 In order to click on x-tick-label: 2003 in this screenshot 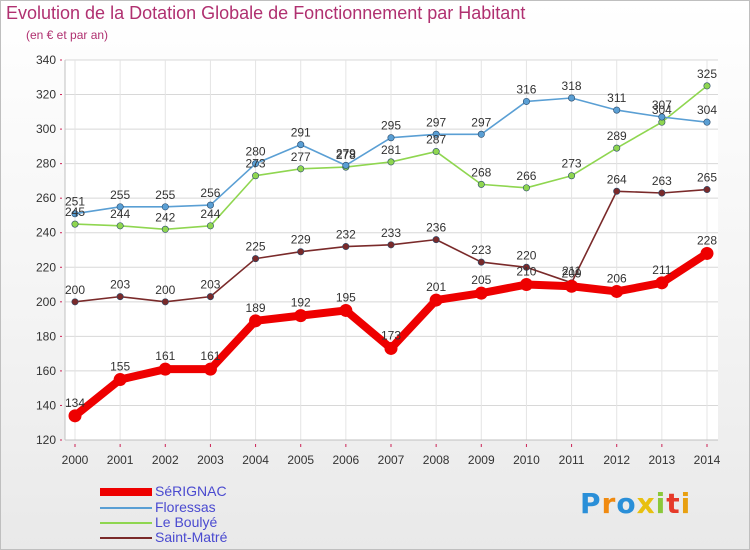, I will do `click(210, 460)`.